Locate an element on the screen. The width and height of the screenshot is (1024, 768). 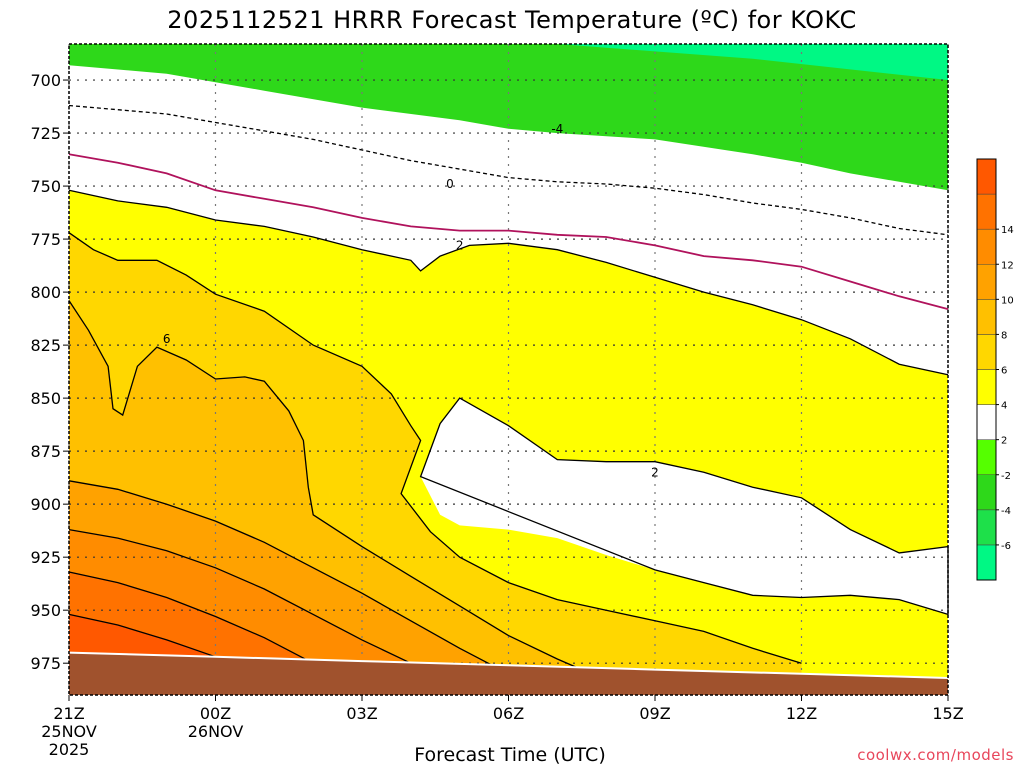
x-tick-date: 25NOV is located at coordinates (69, 731).